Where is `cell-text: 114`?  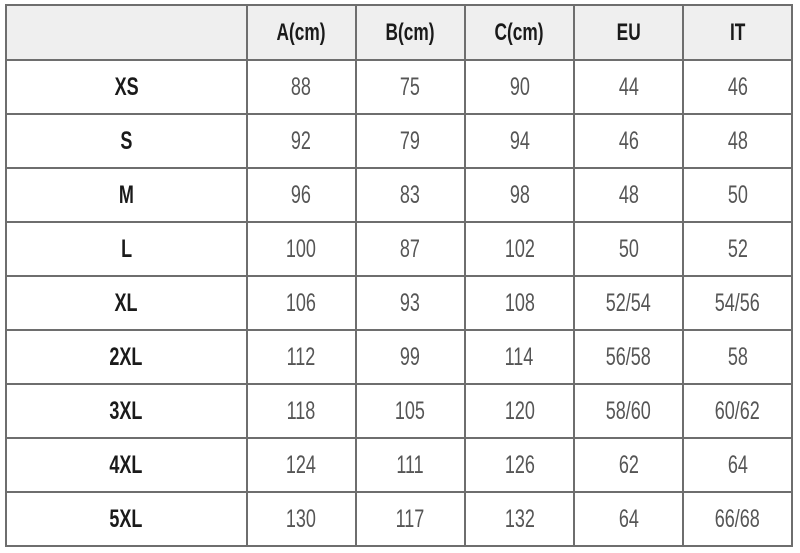 cell-text: 114 is located at coordinates (519, 356).